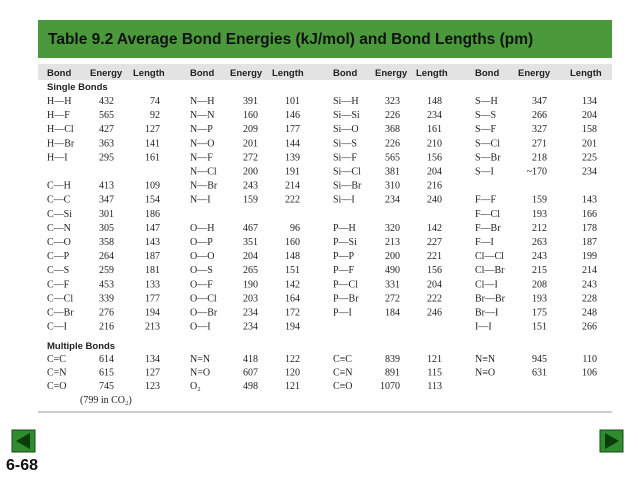 The width and height of the screenshot is (638, 479). What do you see at coordinates (486, 313) in the screenshot?
I see `bond: Br—I` at bounding box center [486, 313].